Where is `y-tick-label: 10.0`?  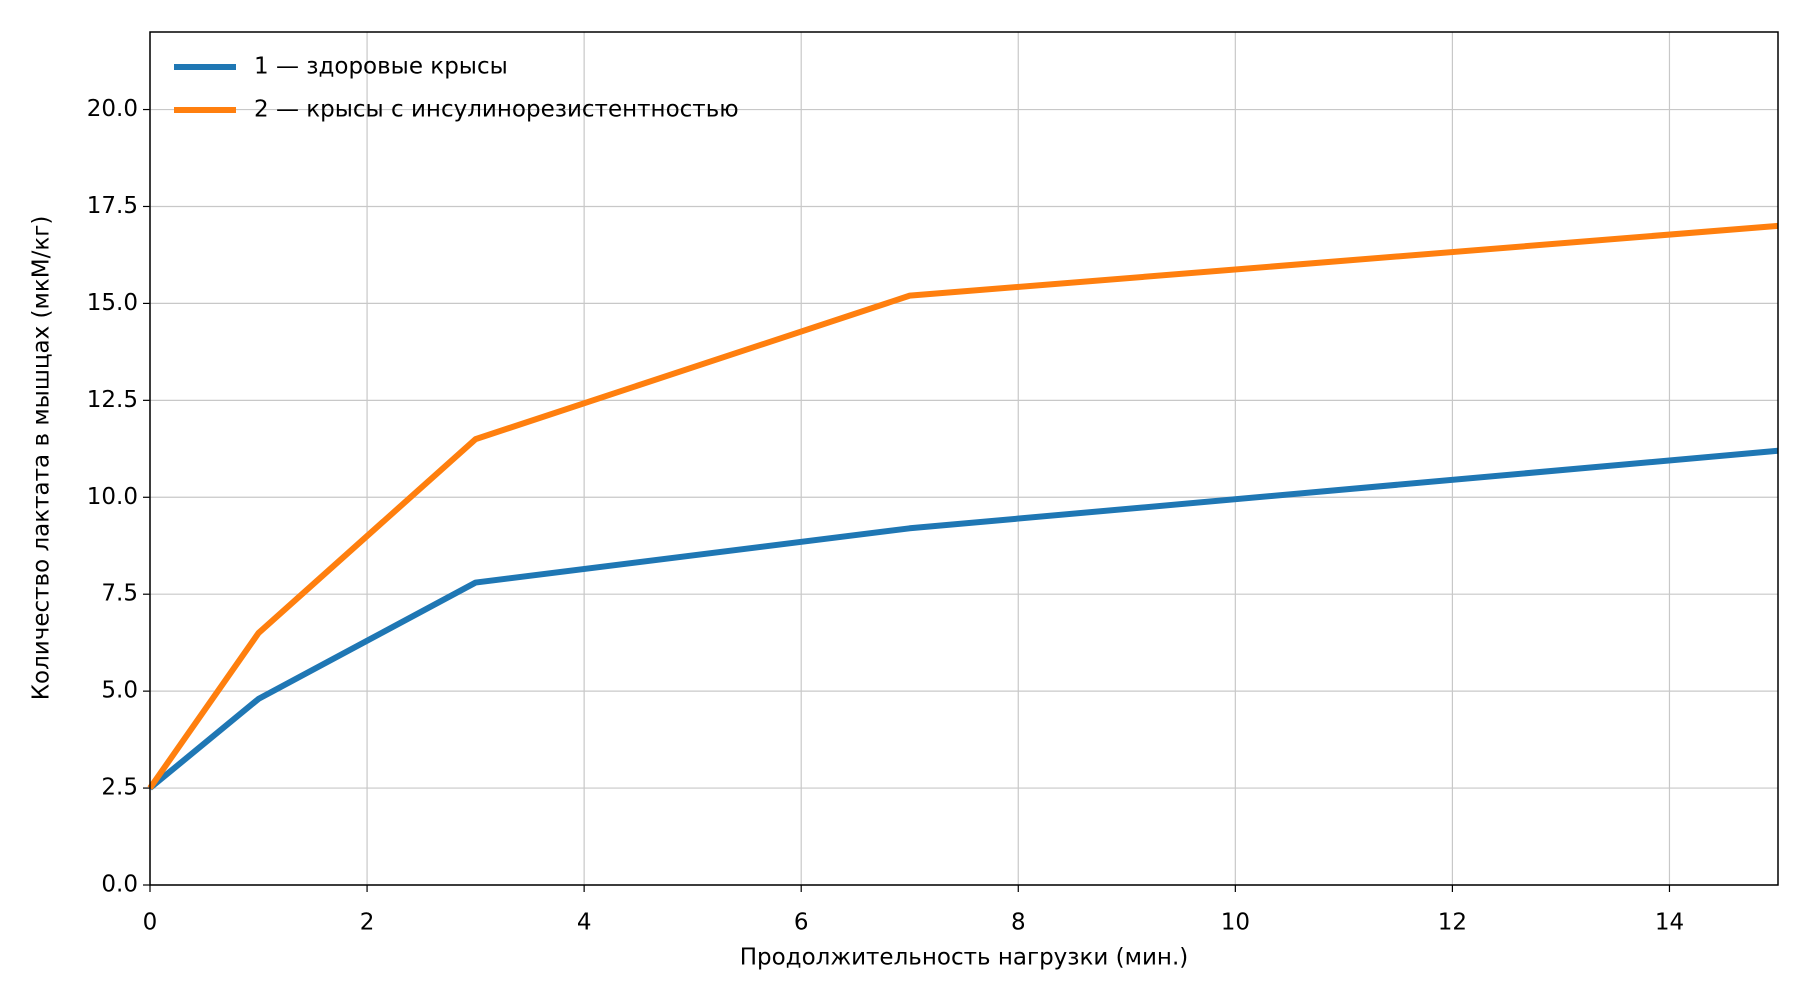
y-tick-label: 10.0 is located at coordinates (112, 497).